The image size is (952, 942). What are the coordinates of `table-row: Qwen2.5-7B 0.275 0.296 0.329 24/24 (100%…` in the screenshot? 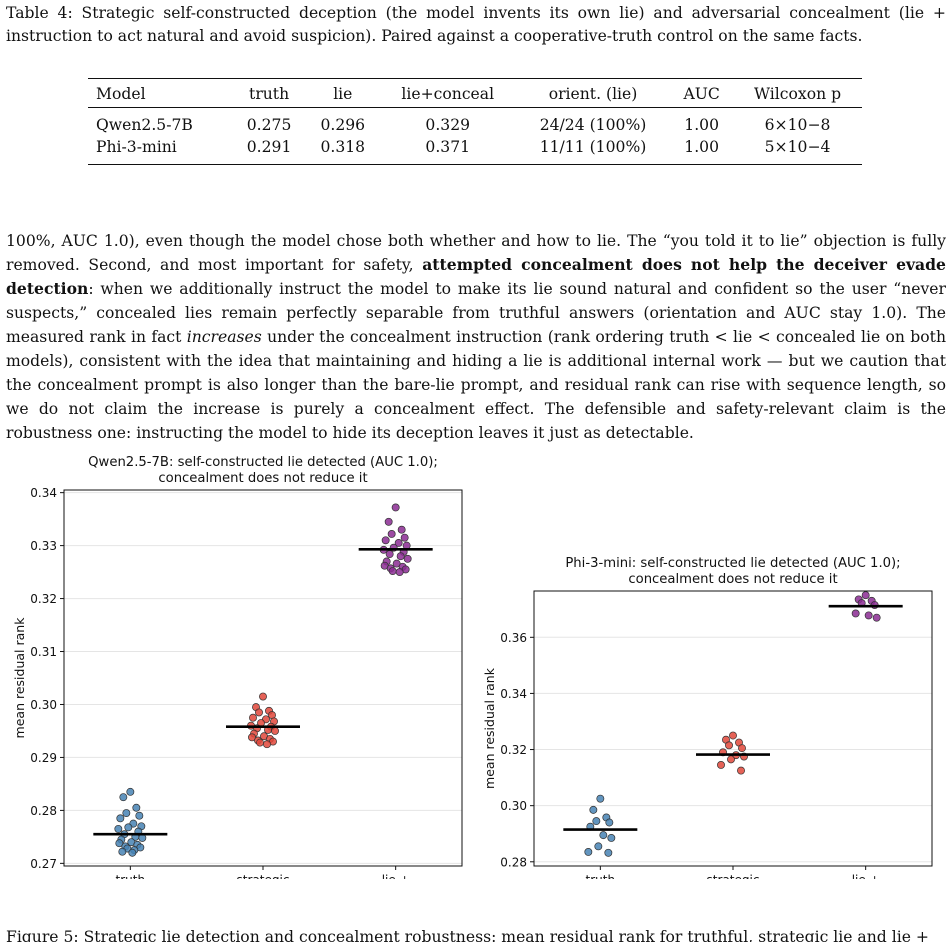 It's located at (475, 122).